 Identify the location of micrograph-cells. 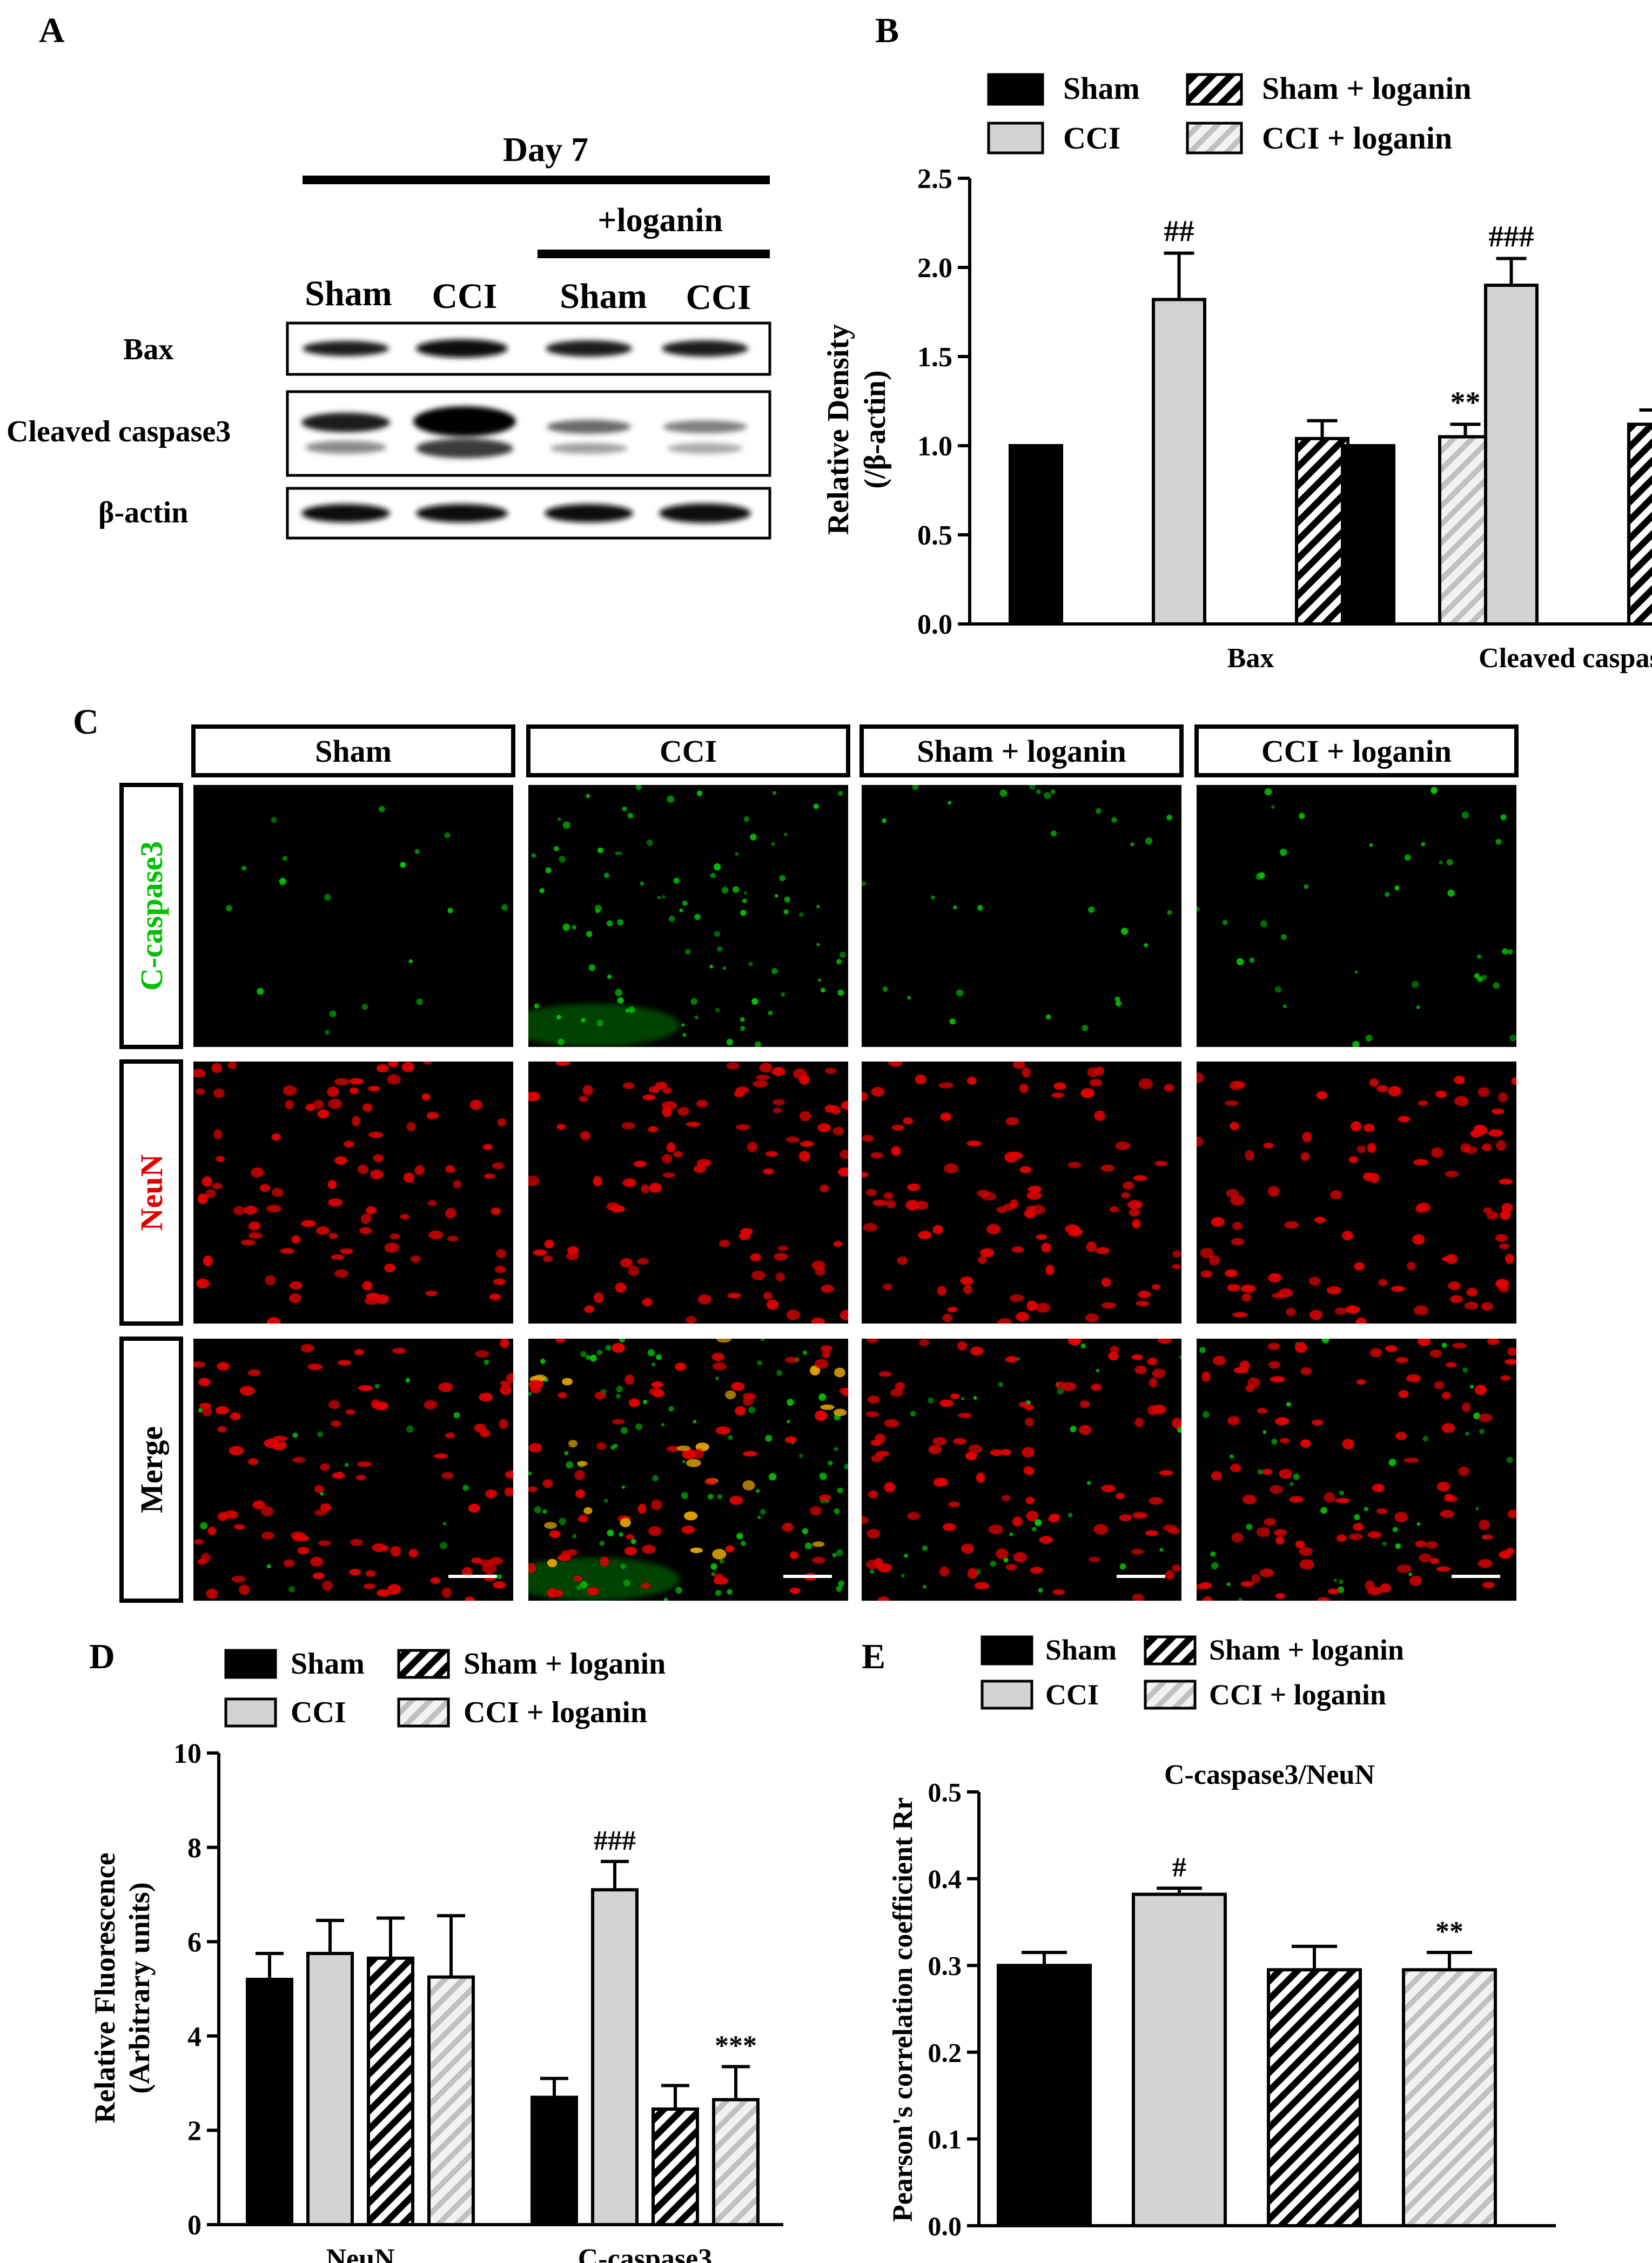
(687, 916).